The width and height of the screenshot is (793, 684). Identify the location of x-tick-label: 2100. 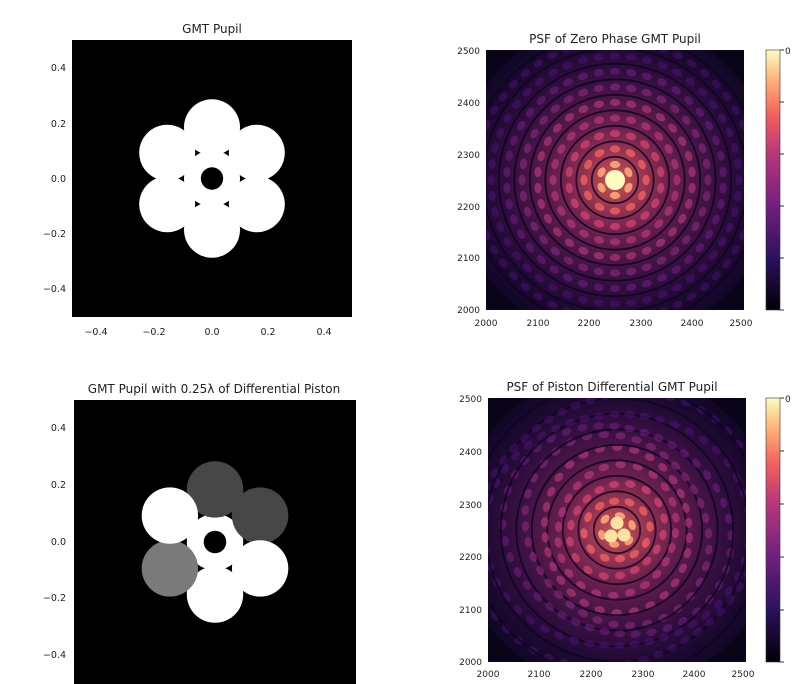
(538, 324).